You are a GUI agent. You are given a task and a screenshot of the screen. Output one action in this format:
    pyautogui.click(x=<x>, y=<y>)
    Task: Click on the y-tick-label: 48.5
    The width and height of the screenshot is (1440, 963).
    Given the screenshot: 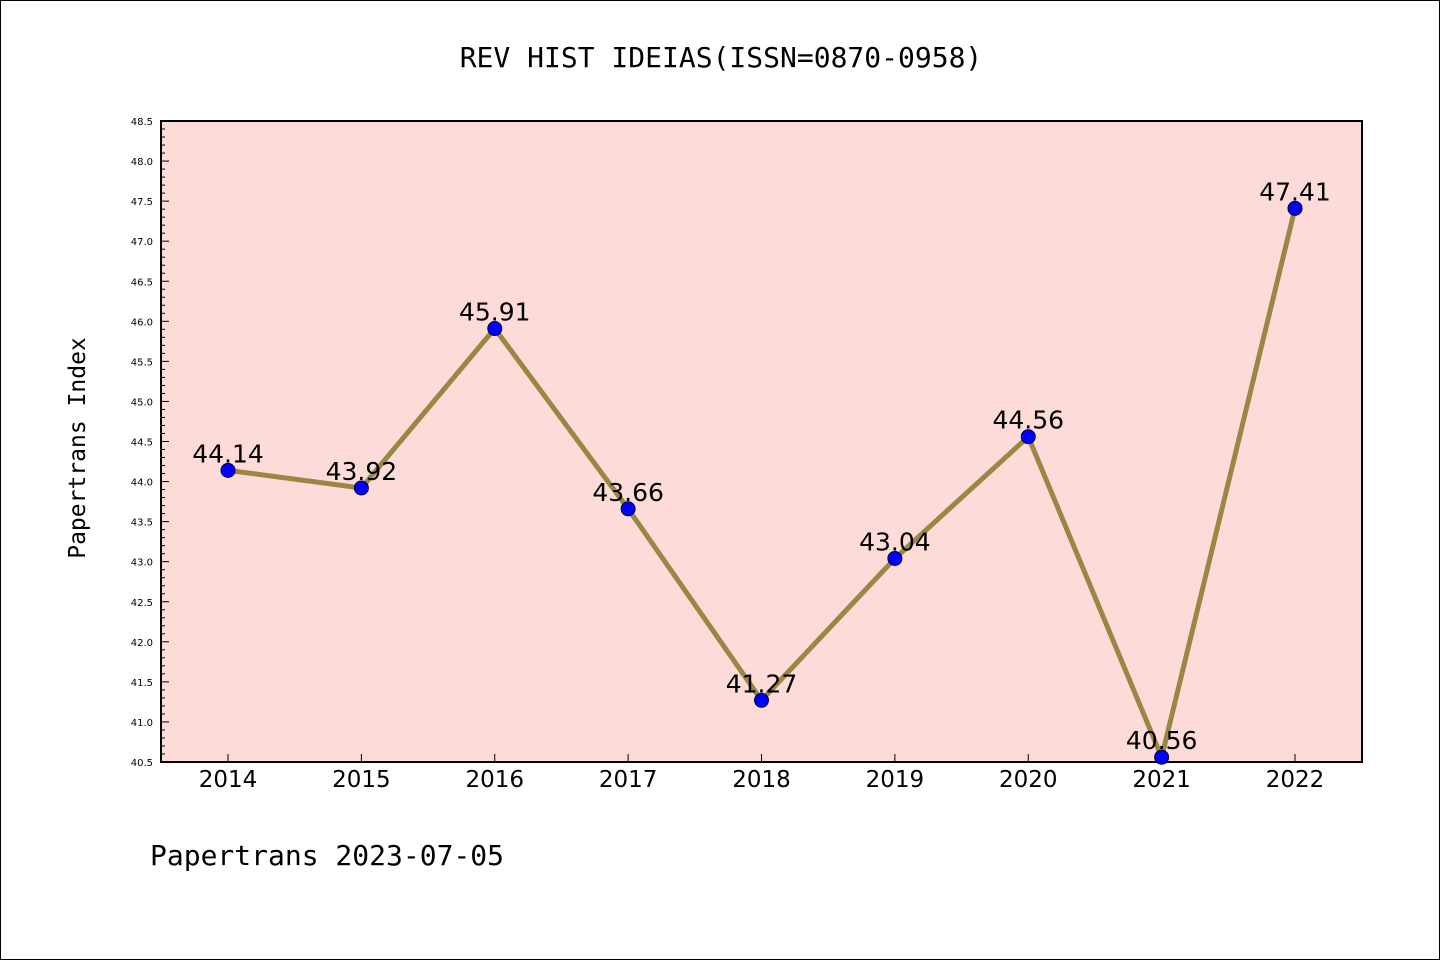 What is the action you would take?
    pyautogui.click(x=142, y=122)
    